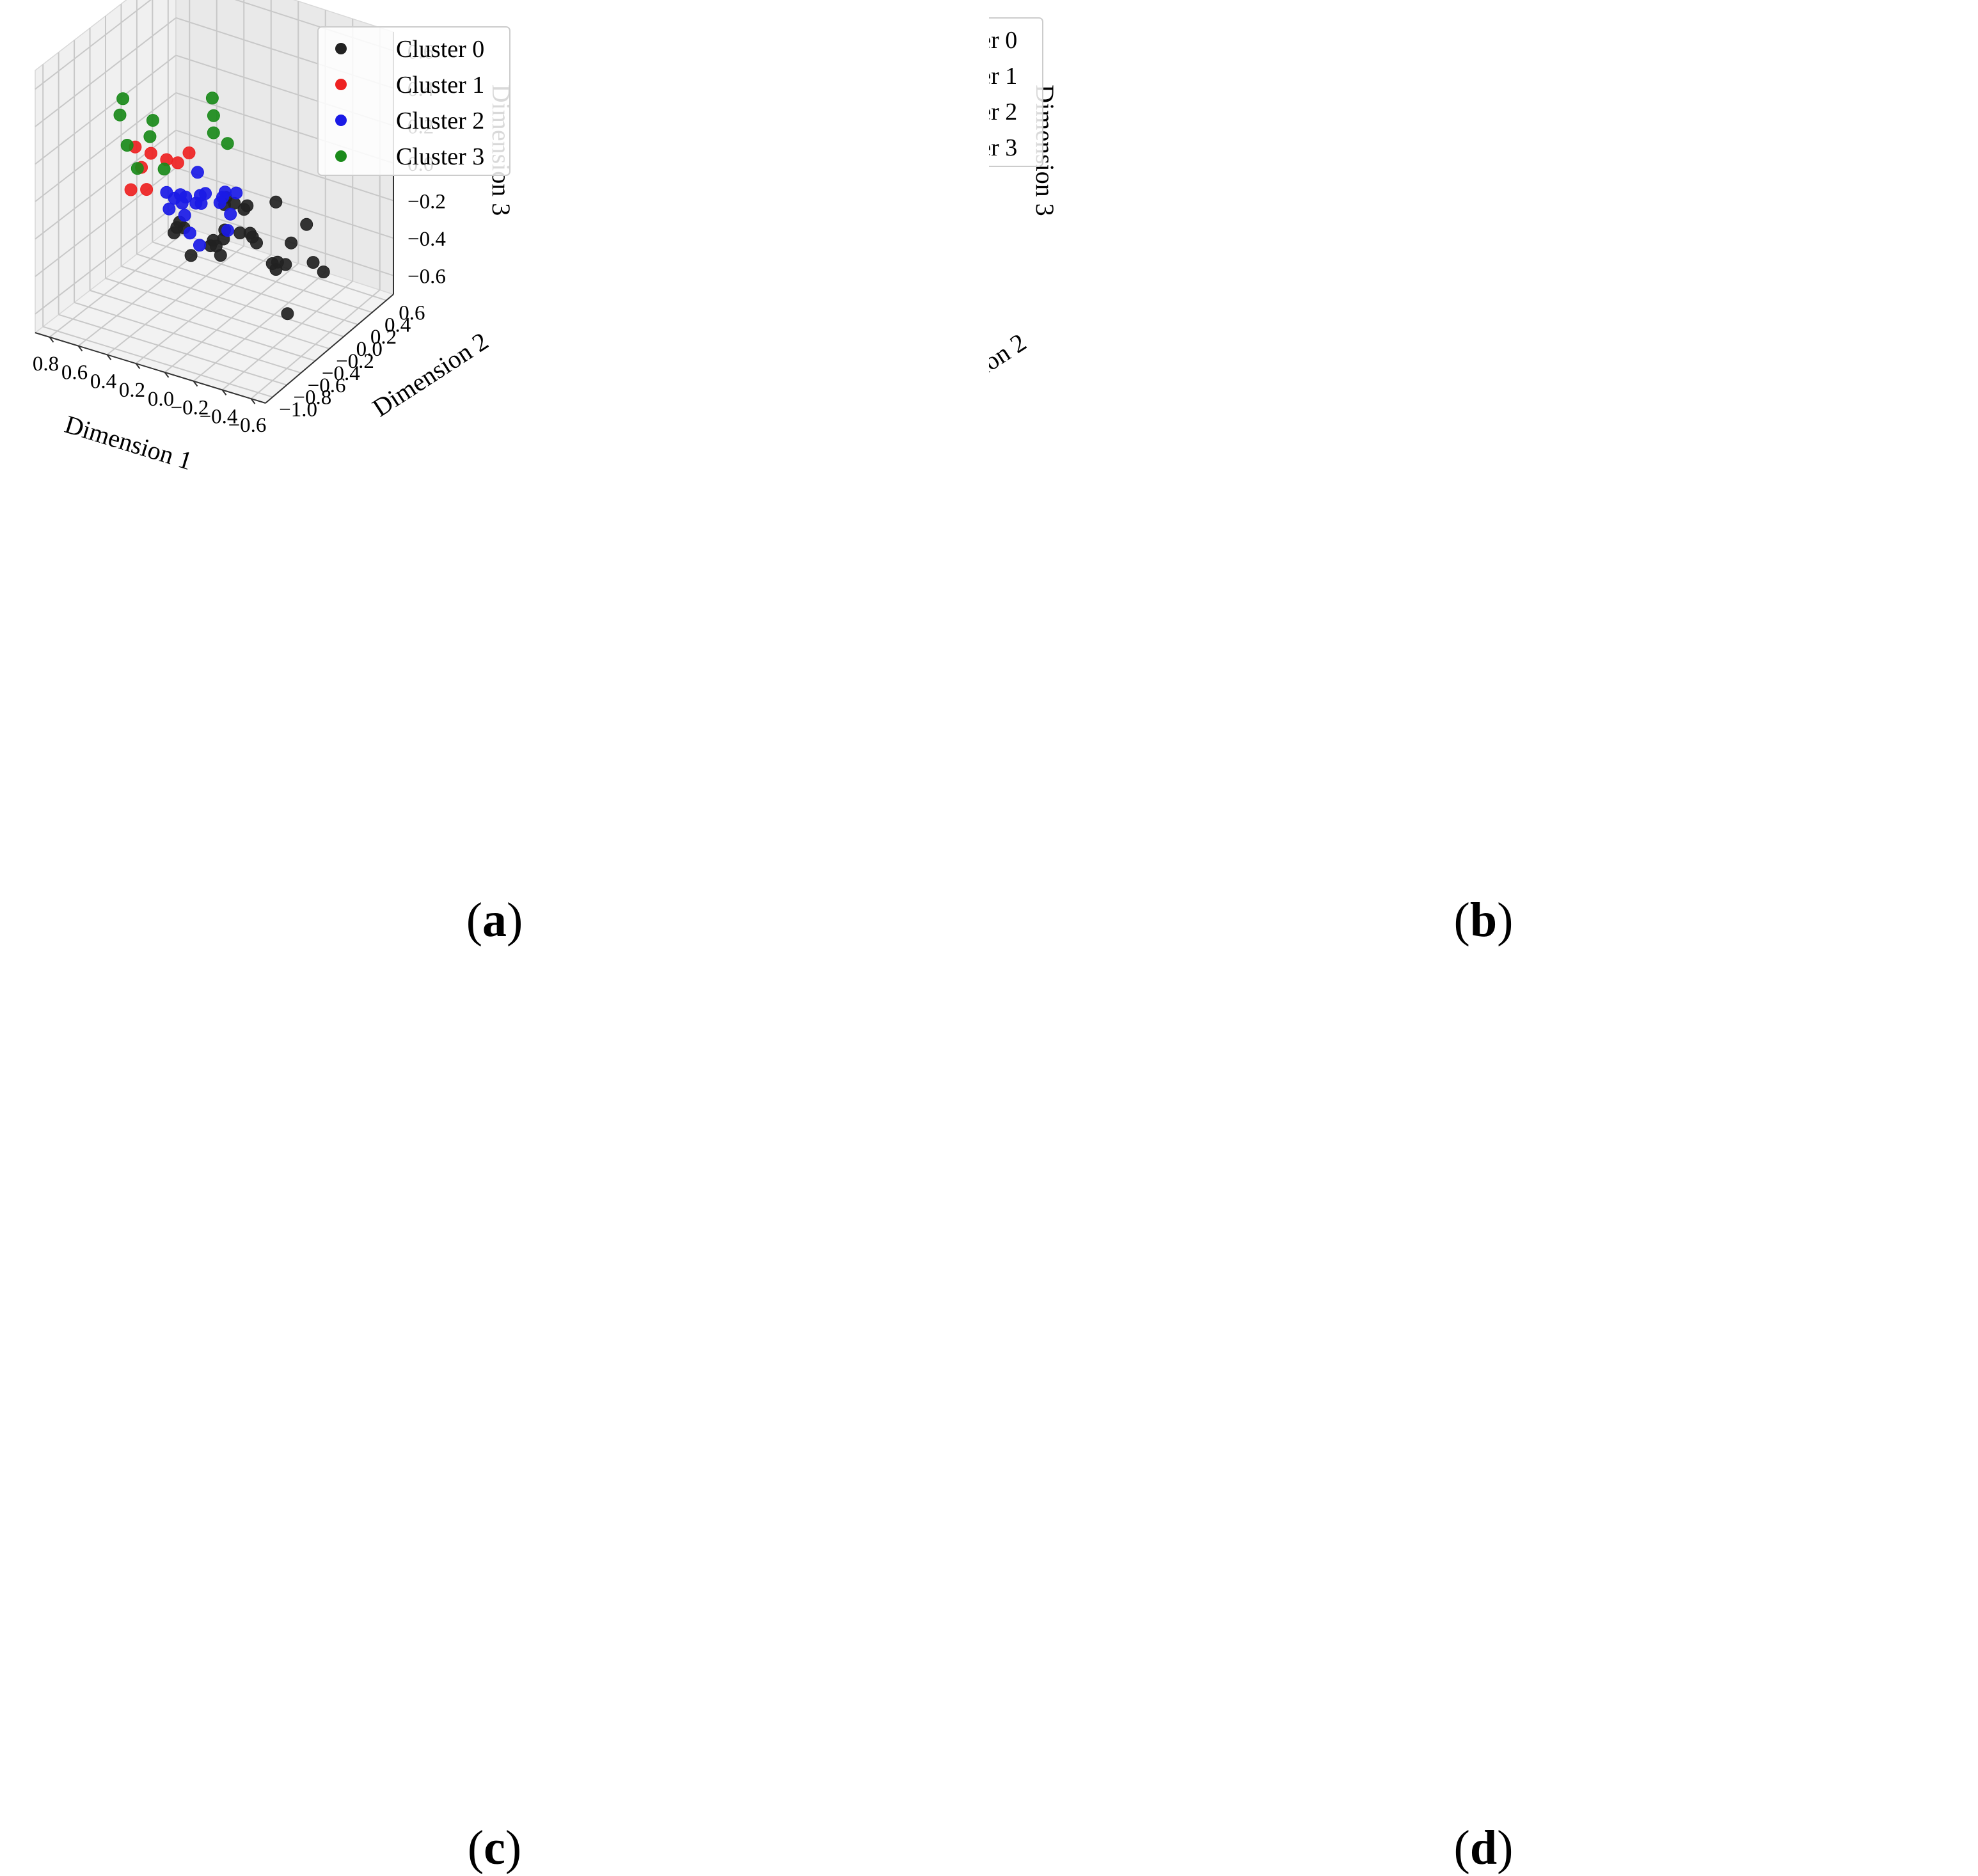 The image size is (1978, 1876). I want to click on y-tick-label: 0.4, so click(397, 325).